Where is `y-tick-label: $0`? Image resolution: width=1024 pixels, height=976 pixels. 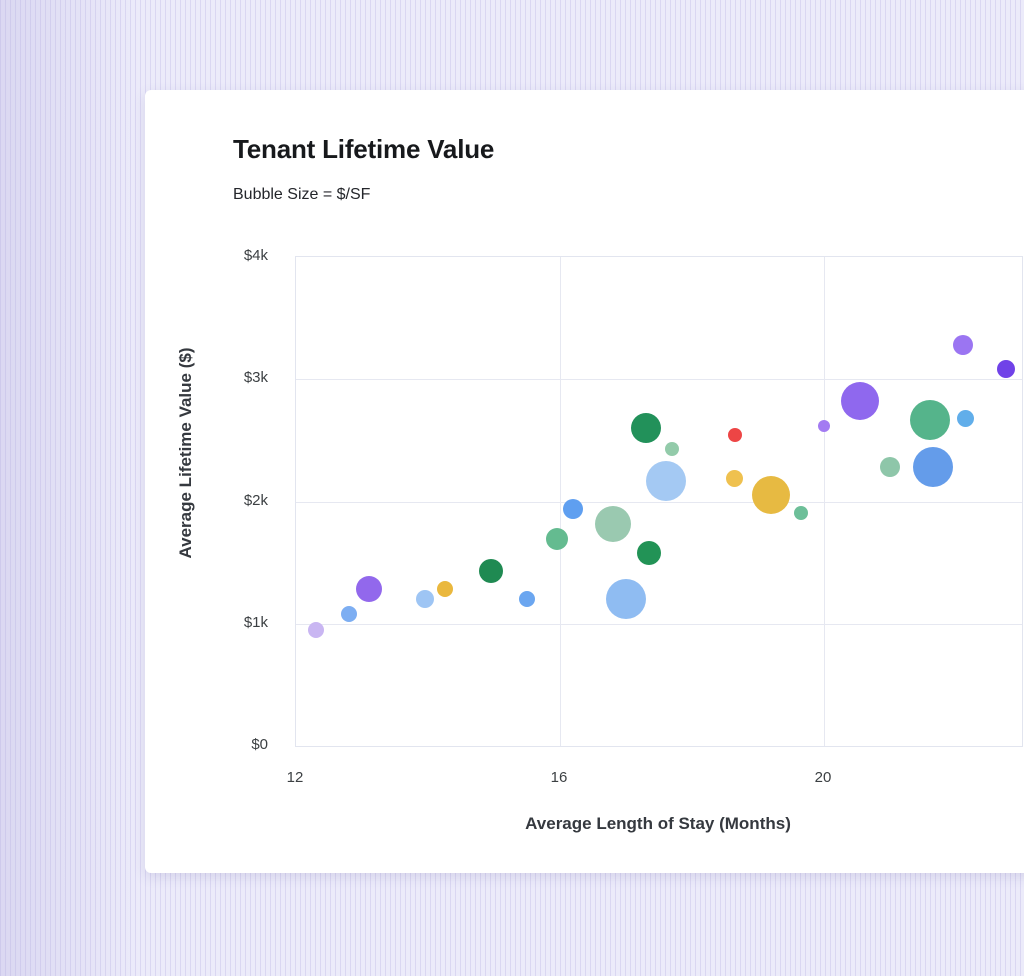 y-tick-label: $0 is located at coordinates (259, 744).